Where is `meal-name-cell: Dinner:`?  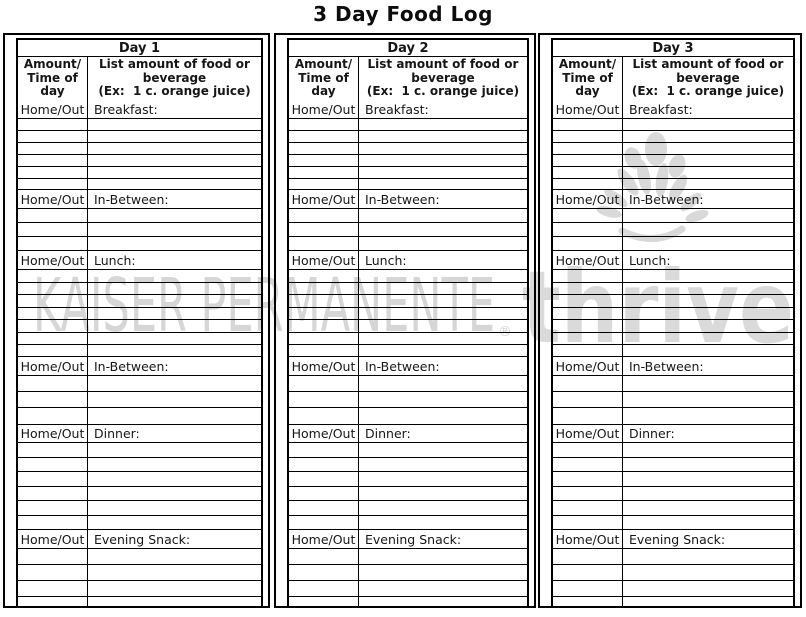 meal-name-cell: Dinner: is located at coordinates (388, 433).